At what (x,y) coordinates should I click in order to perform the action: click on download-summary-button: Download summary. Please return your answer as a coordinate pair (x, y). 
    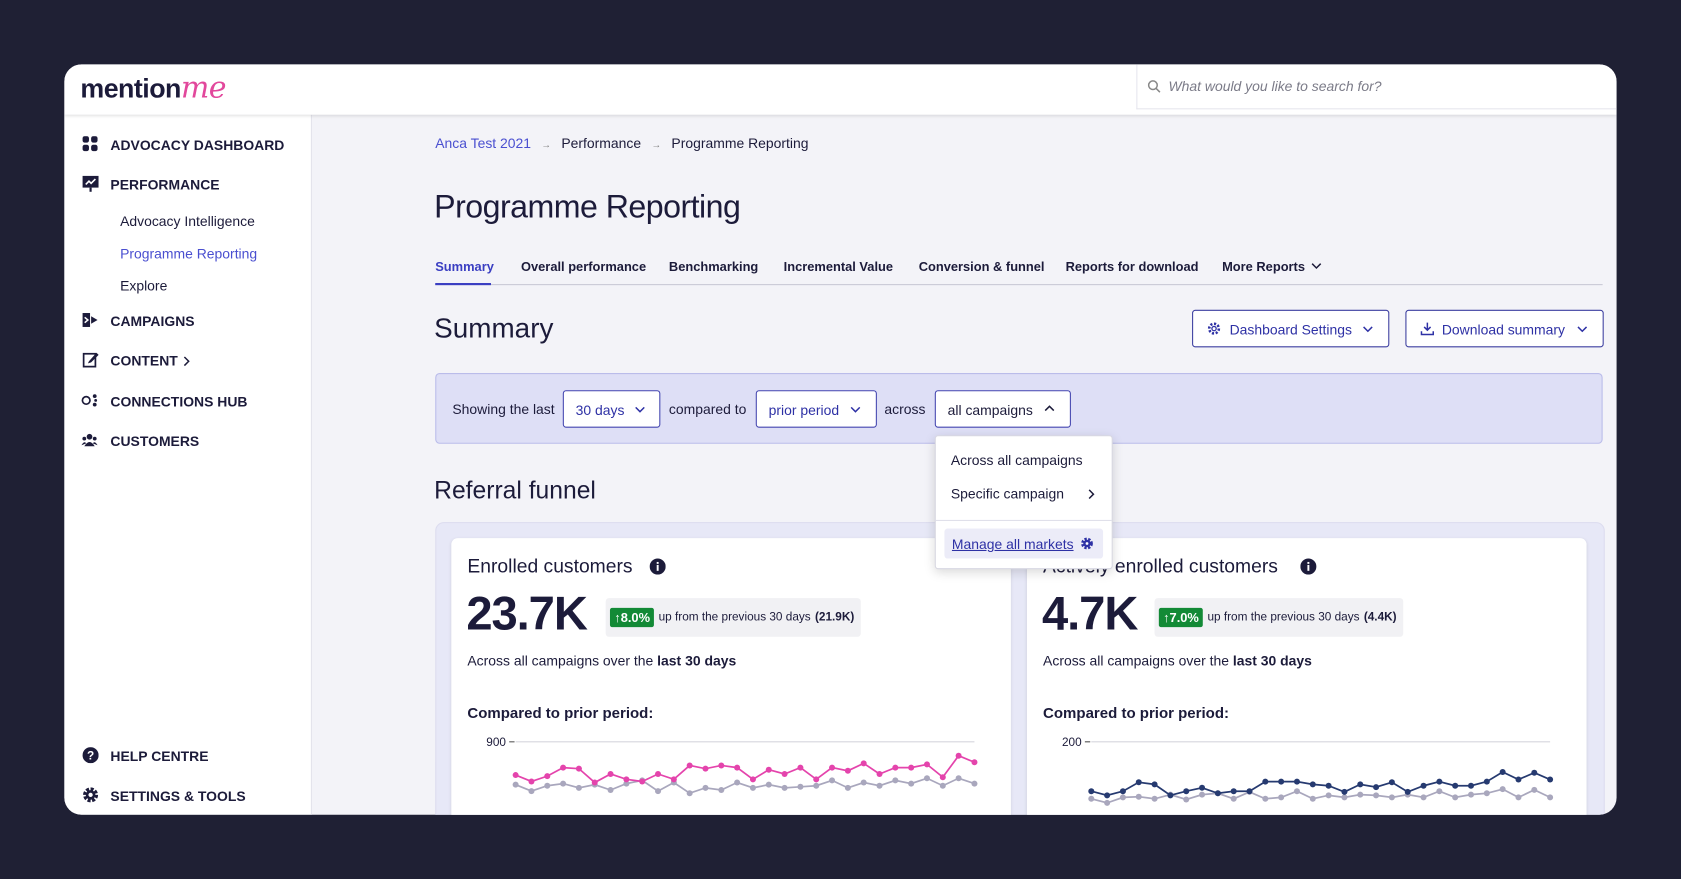
    Looking at the image, I should click on (1504, 328).